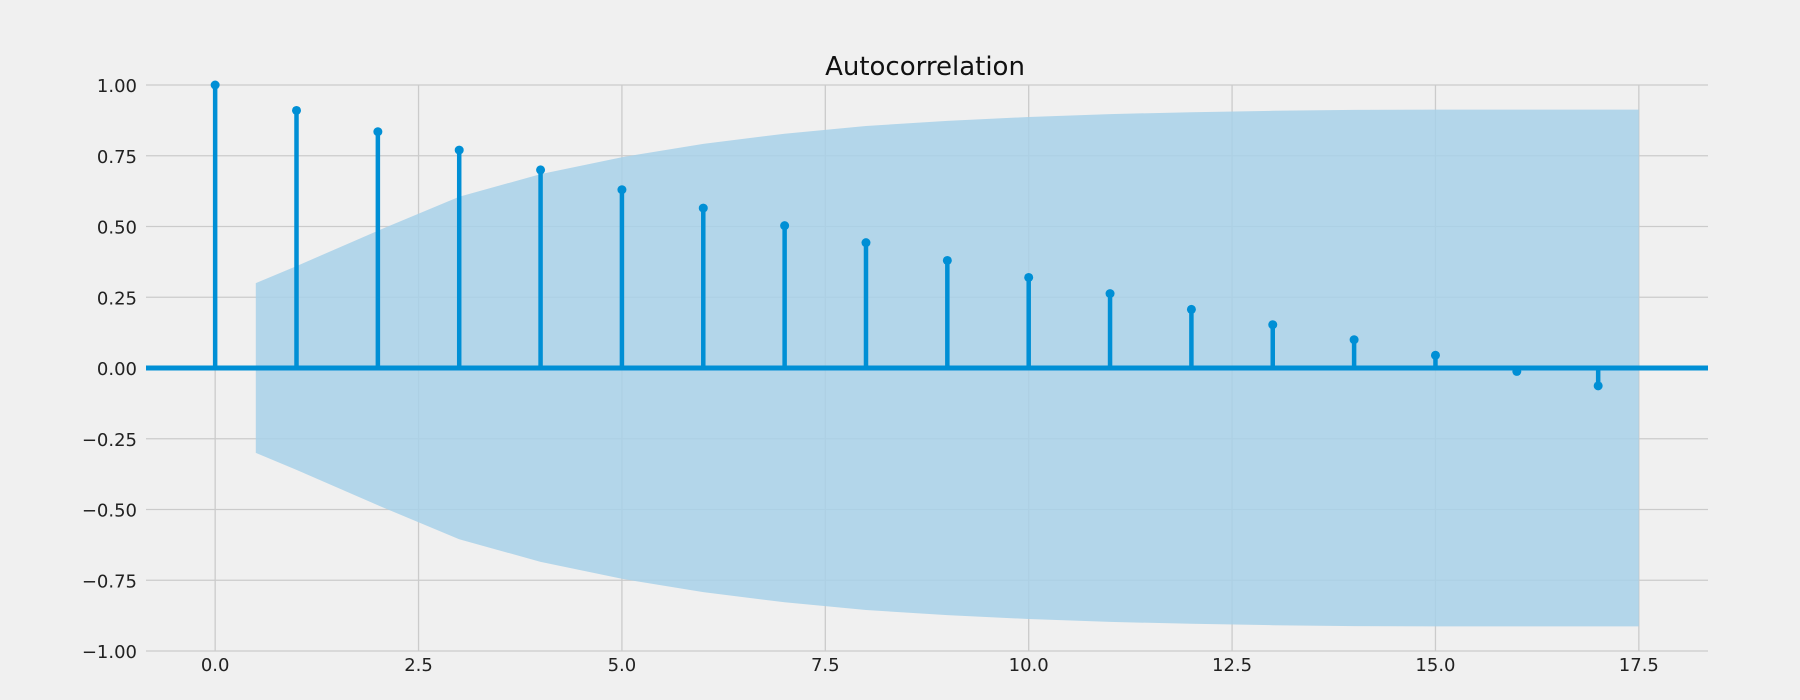  I want to click on x-tick-label: 0.0, so click(215, 665).